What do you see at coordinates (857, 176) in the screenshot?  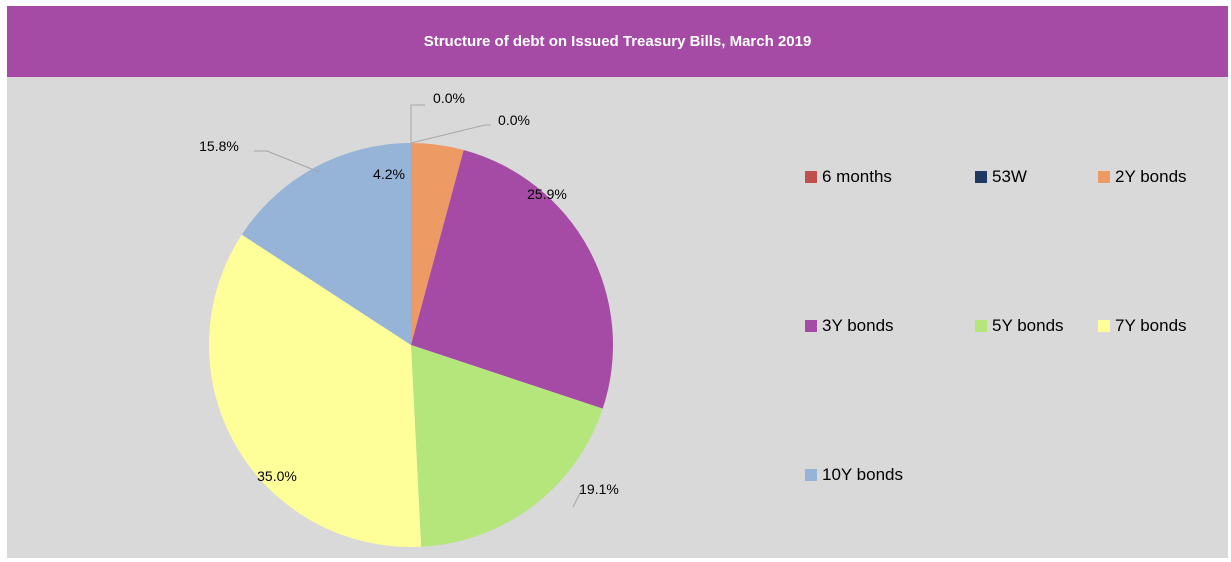 I see `legend-label: 6 months` at bounding box center [857, 176].